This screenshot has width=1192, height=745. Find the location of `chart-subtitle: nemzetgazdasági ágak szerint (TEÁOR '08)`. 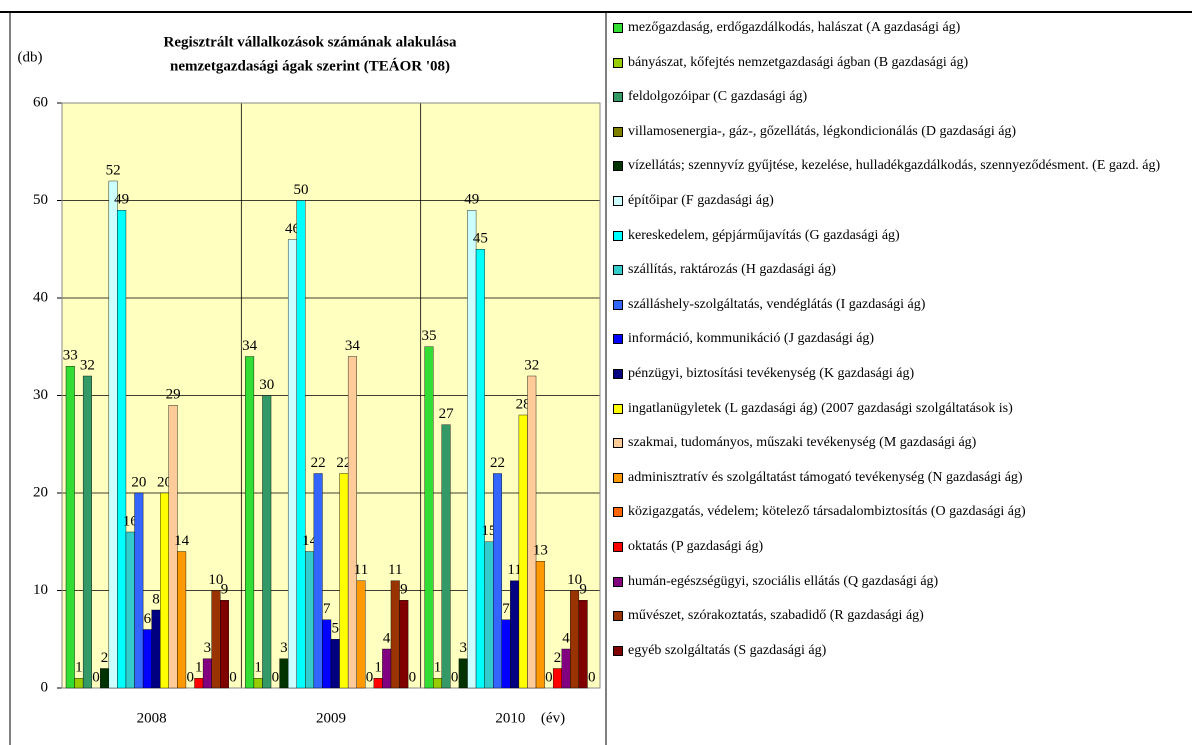

chart-subtitle: nemzetgazdasági ágak szerint (TEÁOR '08) is located at coordinates (310, 65).